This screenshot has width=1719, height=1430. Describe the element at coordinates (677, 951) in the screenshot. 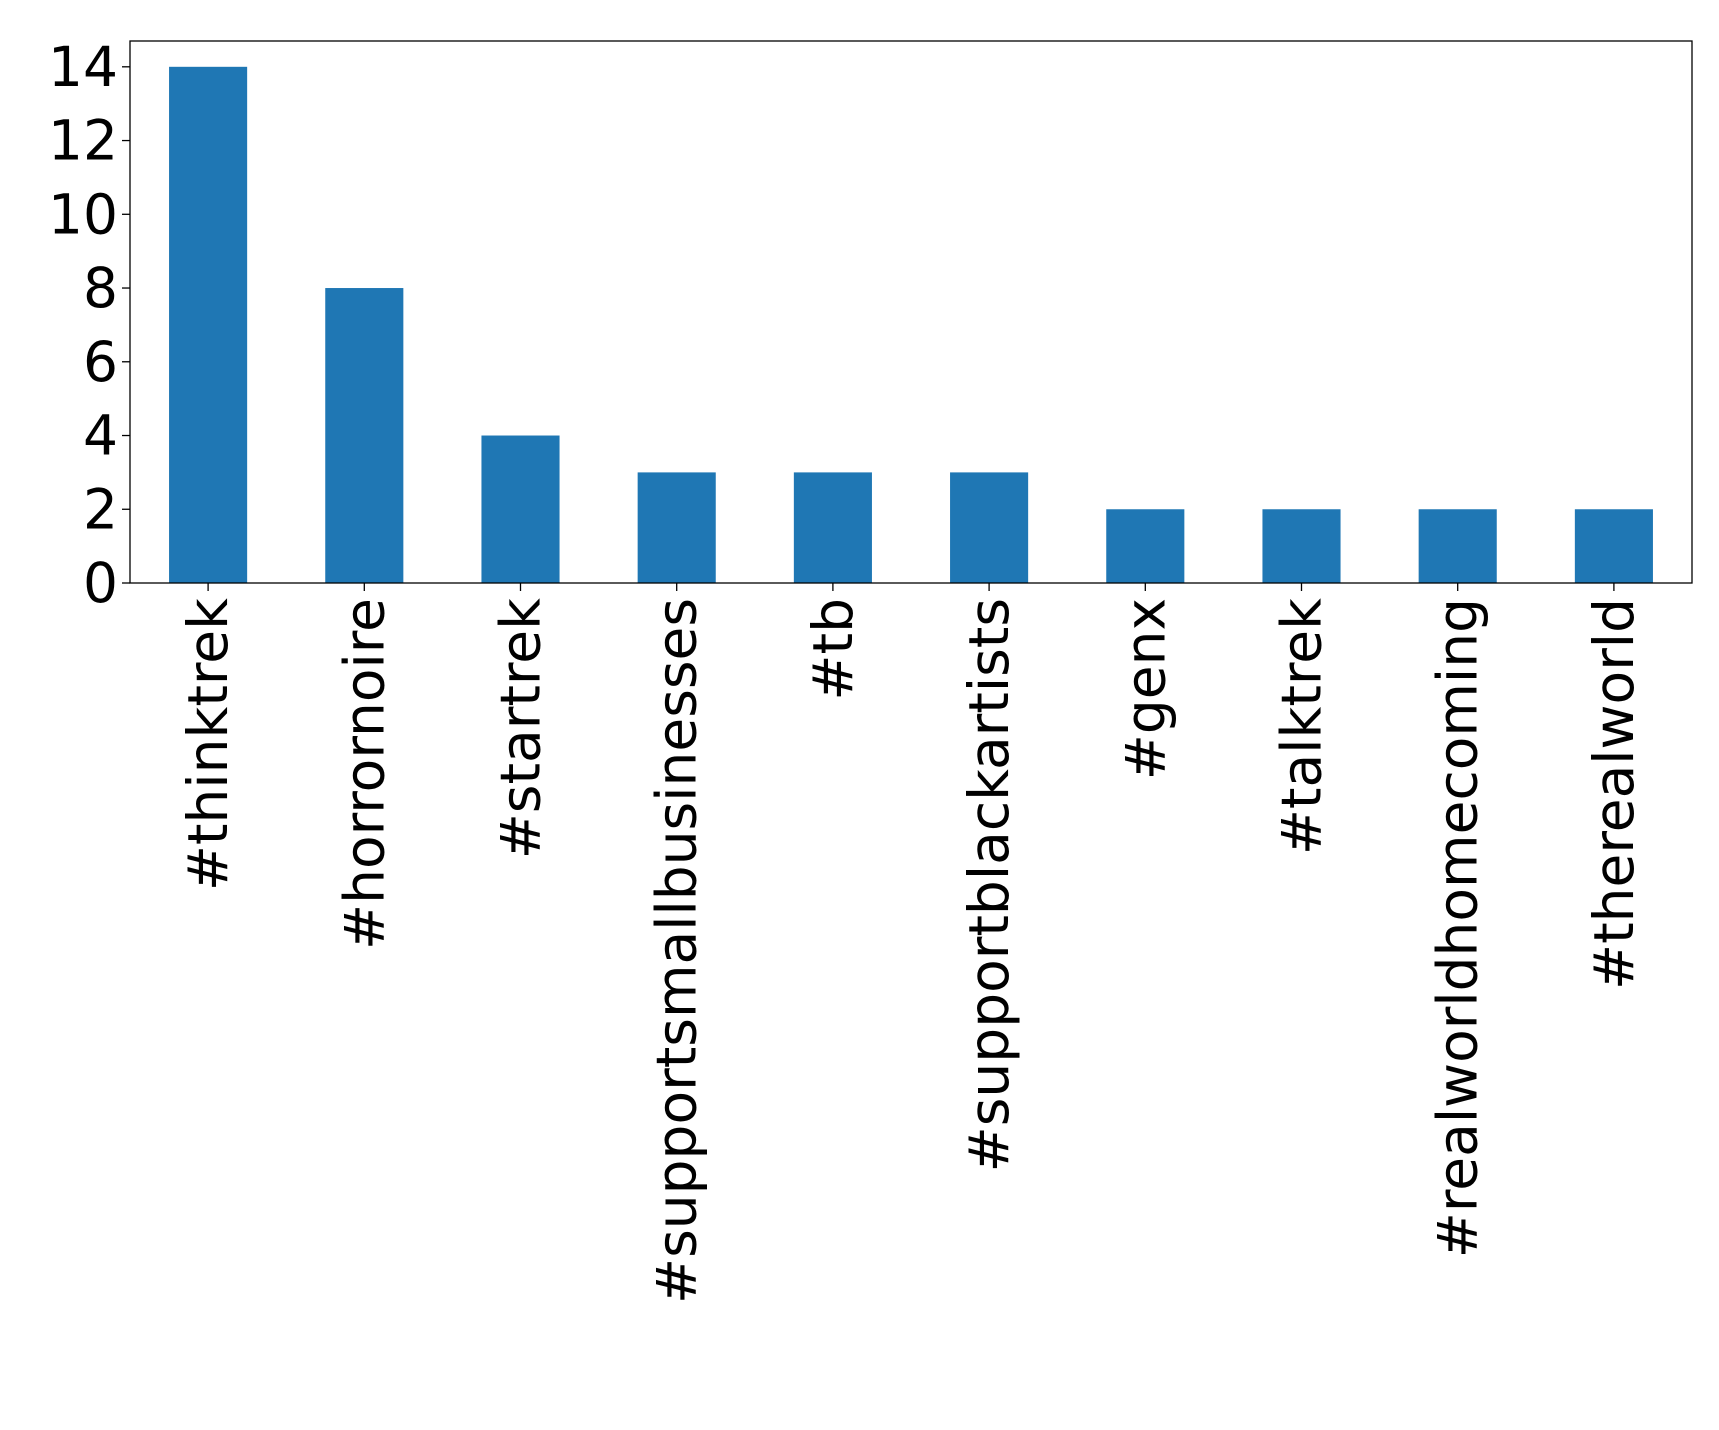

I see `x-tick-label: #supportsmallbusinesses` at that location.